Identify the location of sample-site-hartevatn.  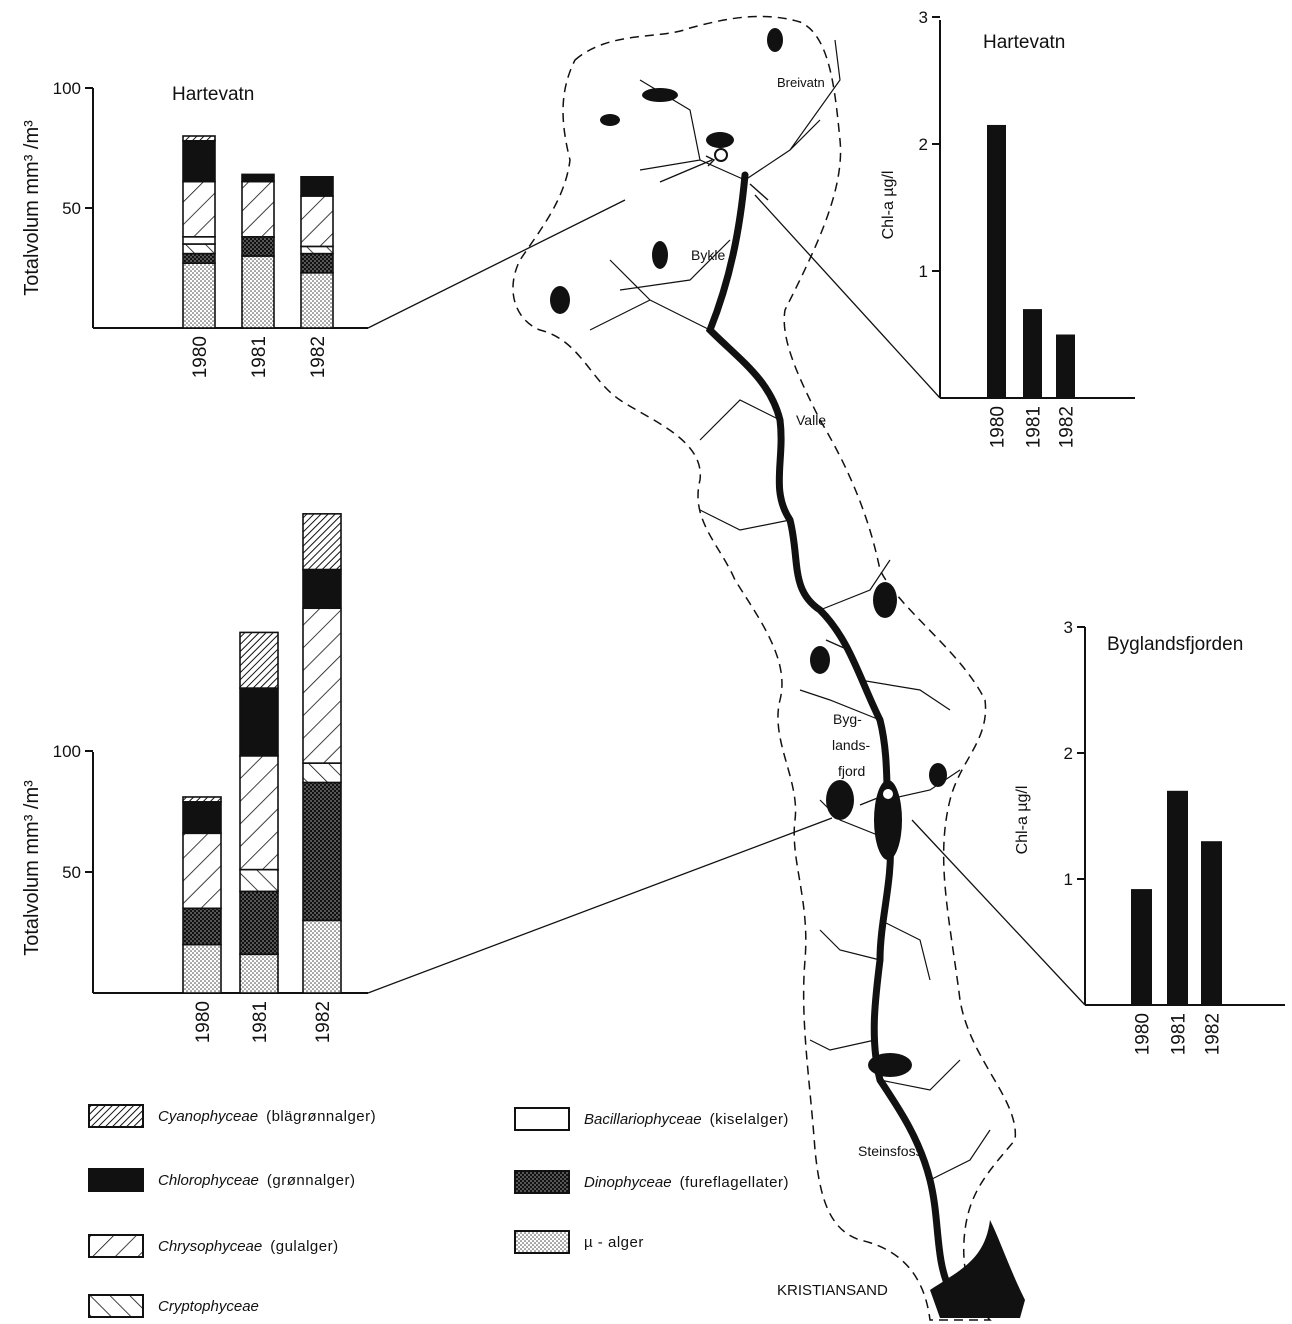
(721, 155).